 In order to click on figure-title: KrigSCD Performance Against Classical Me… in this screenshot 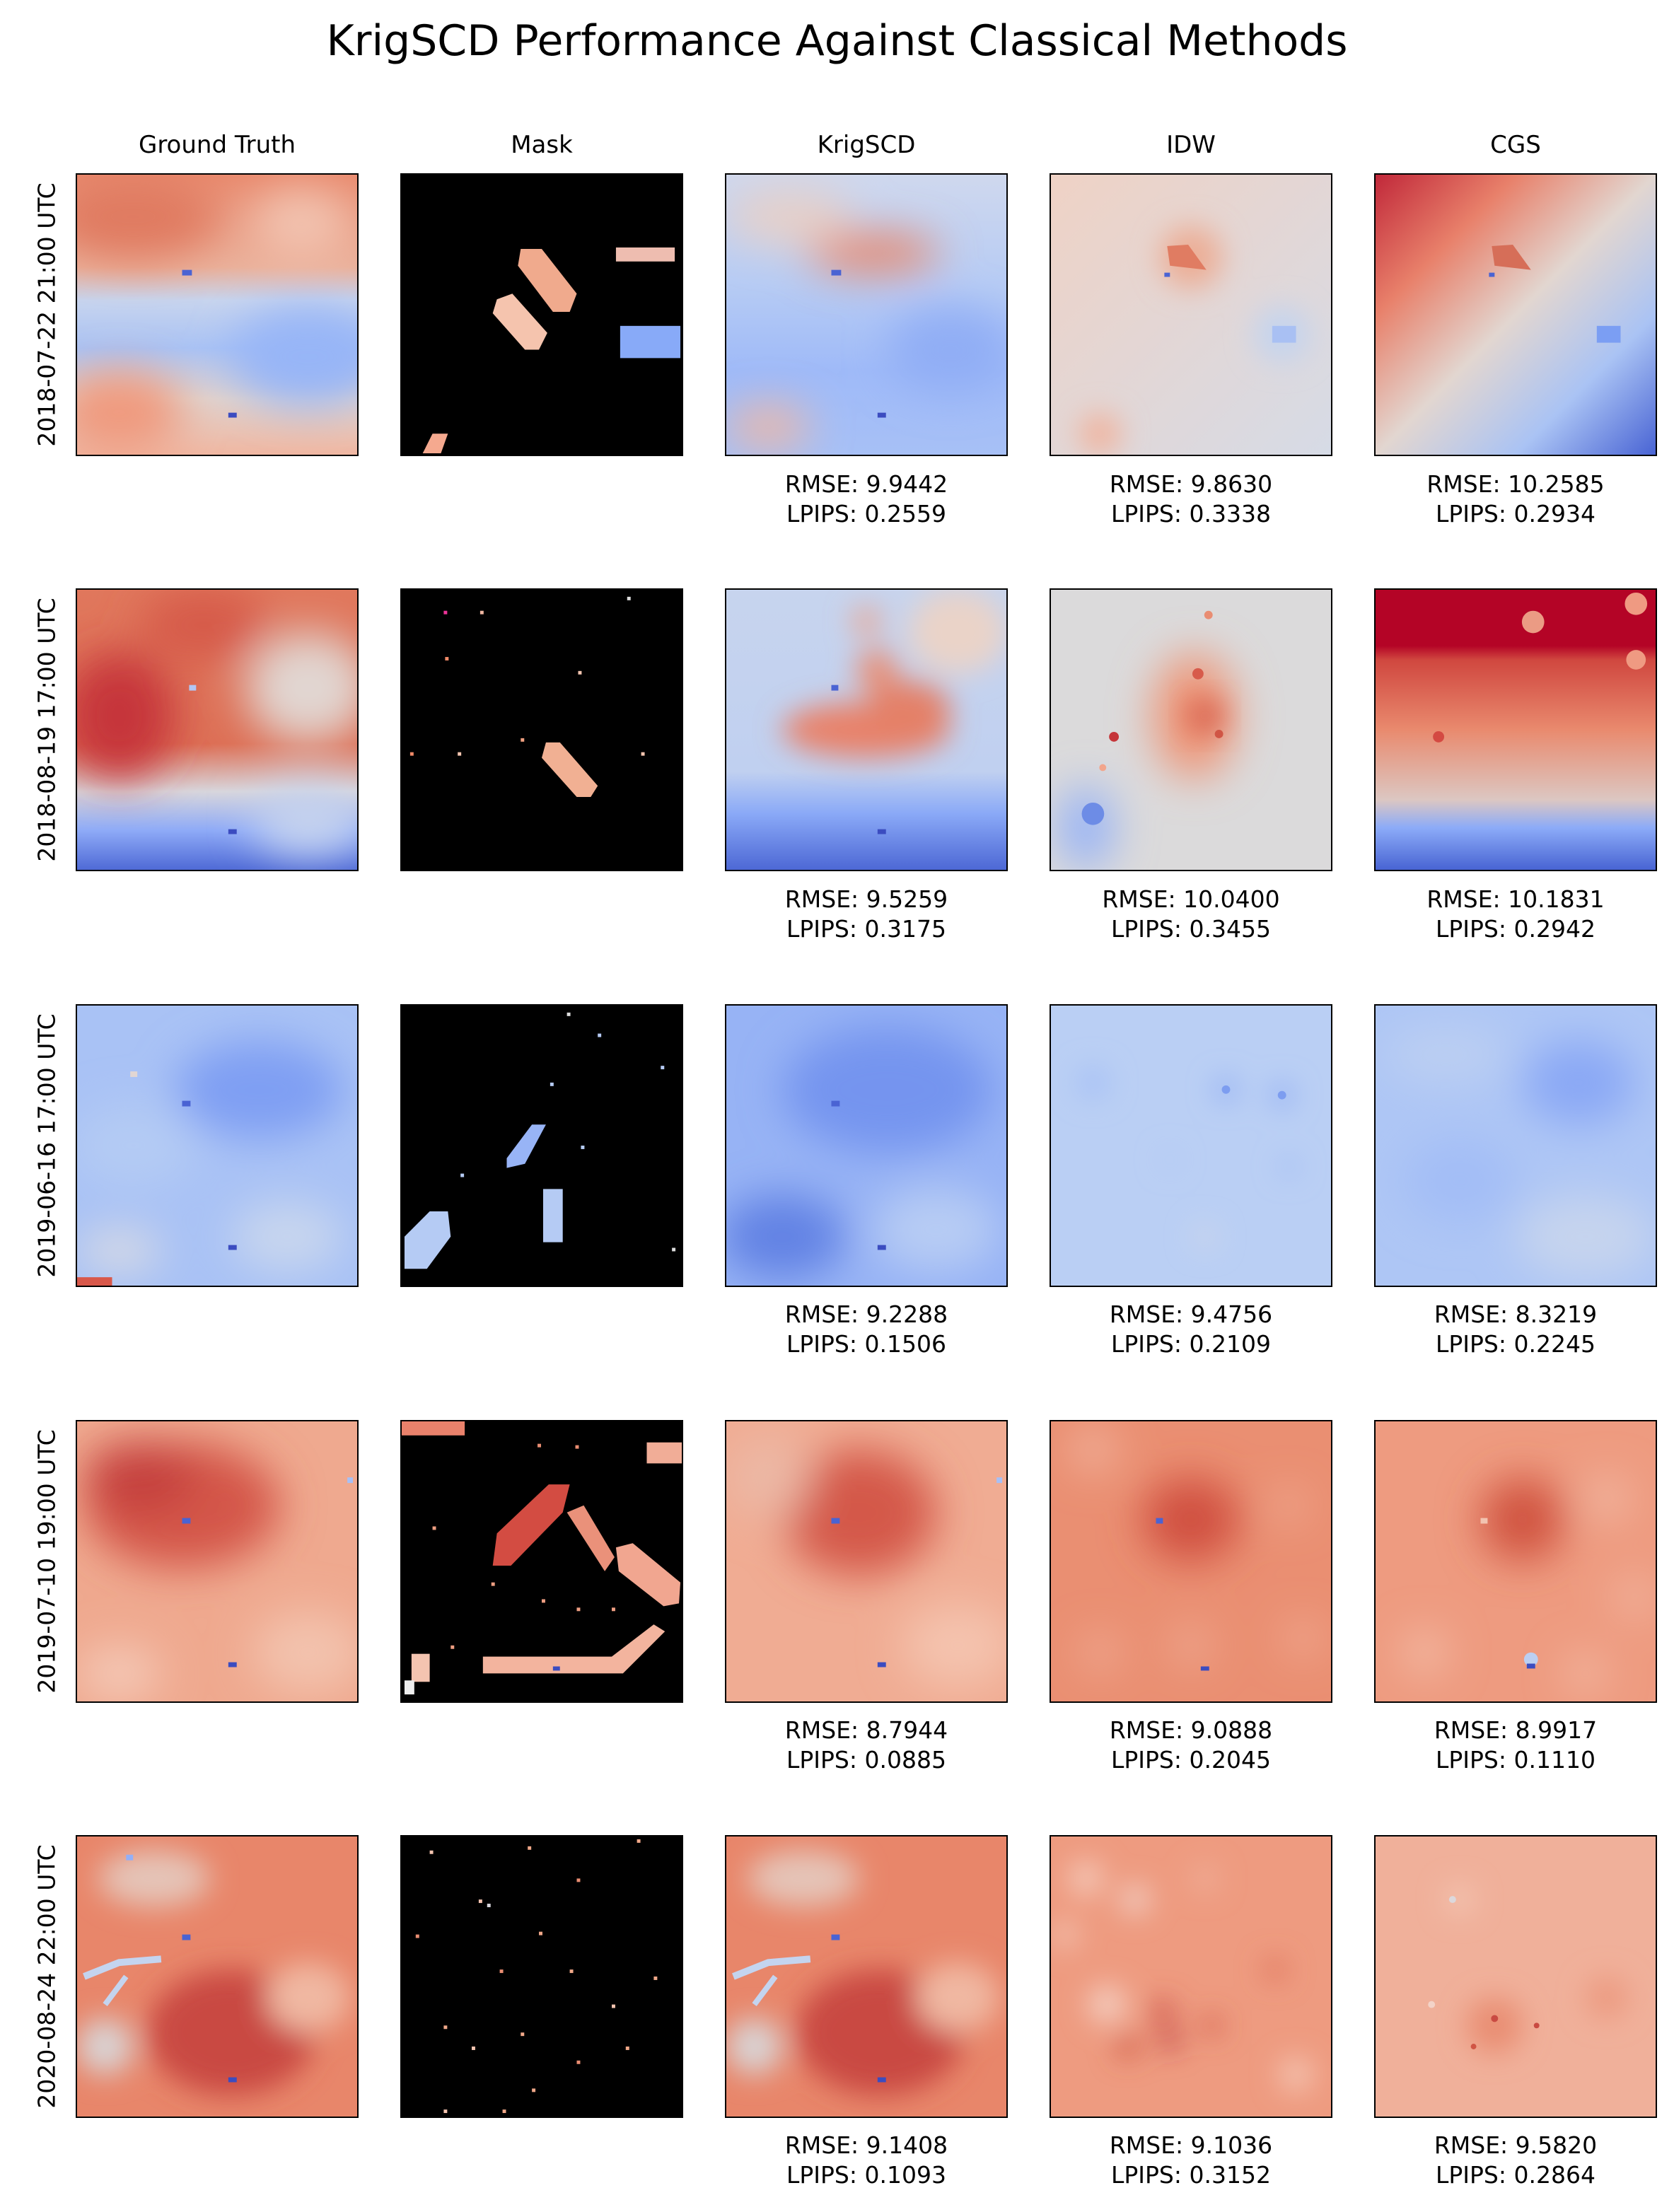, I will do `click(837, 41)`.